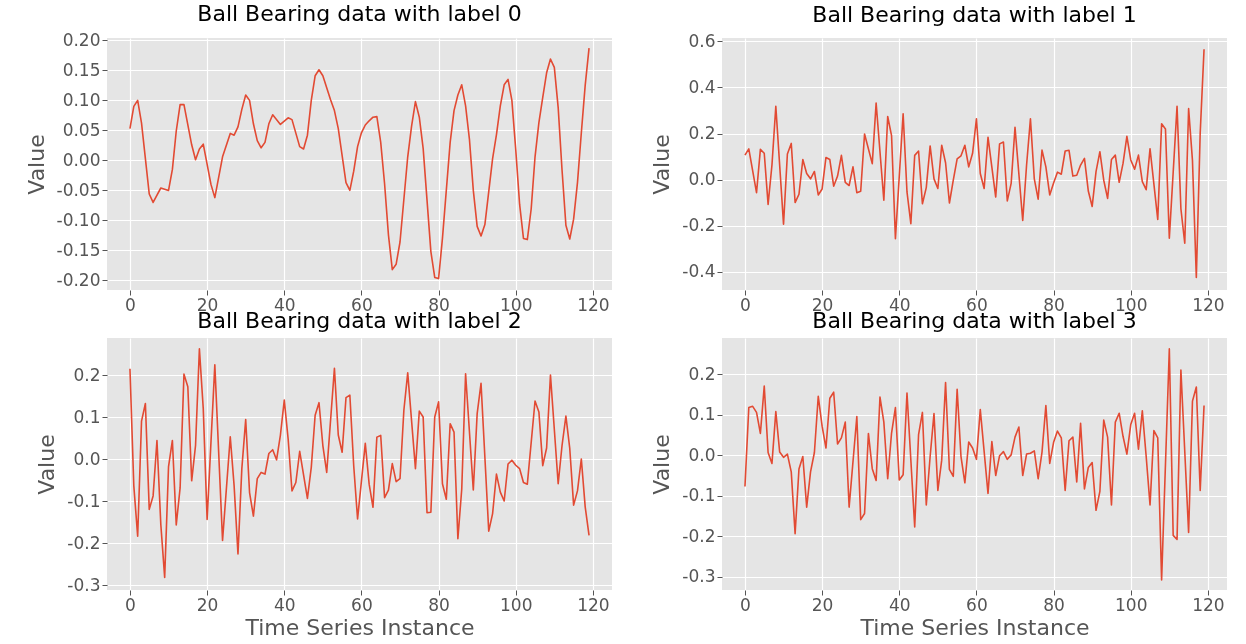 This screenshot has height=644, width=1246. Describe the element at coordinates (702, 86) in the screenshot. I see `y-tick-label: 0.4` at that location.